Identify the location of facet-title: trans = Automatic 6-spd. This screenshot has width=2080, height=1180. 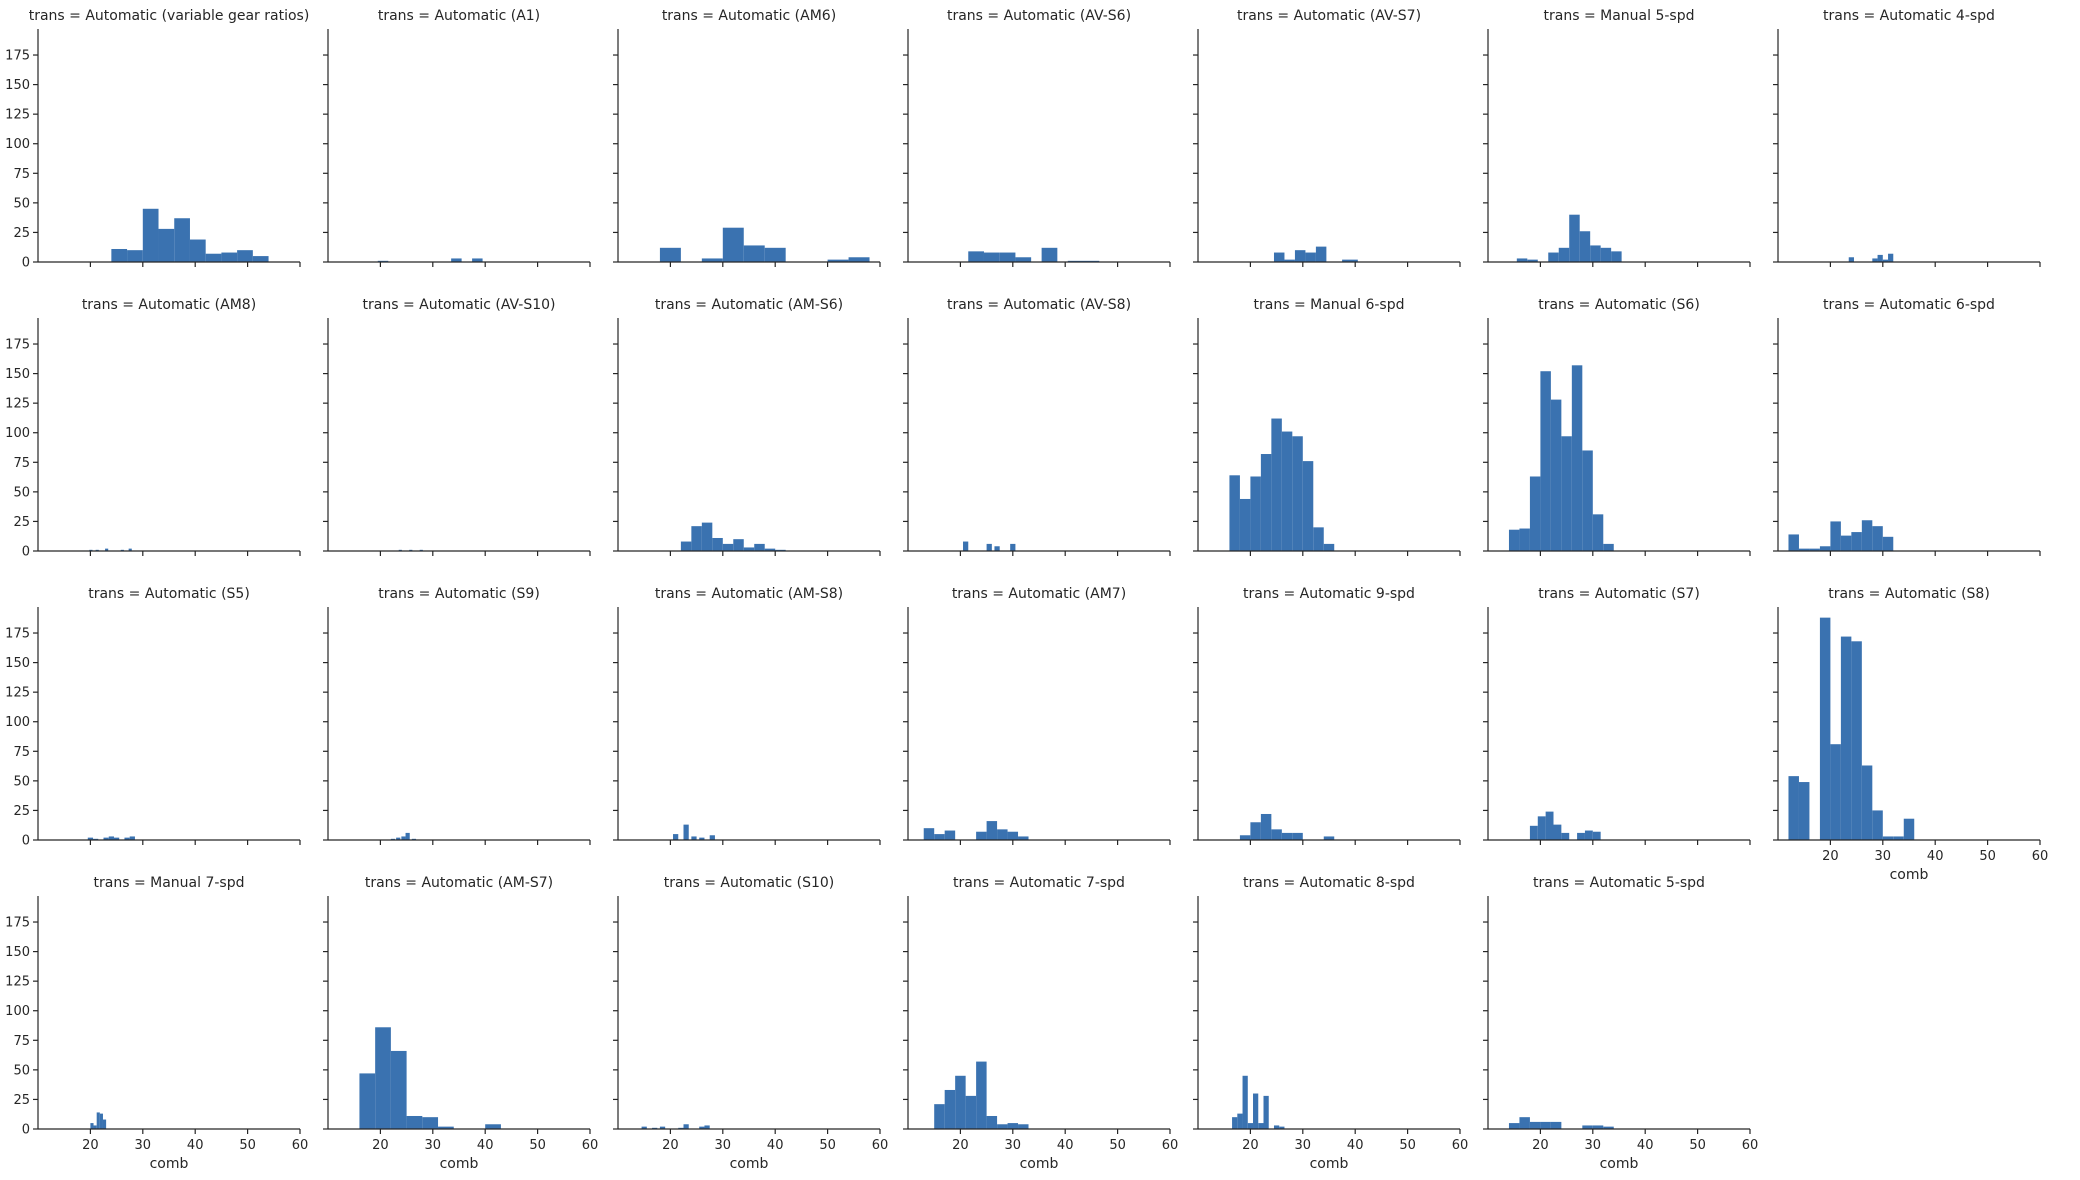
(1909, 305).